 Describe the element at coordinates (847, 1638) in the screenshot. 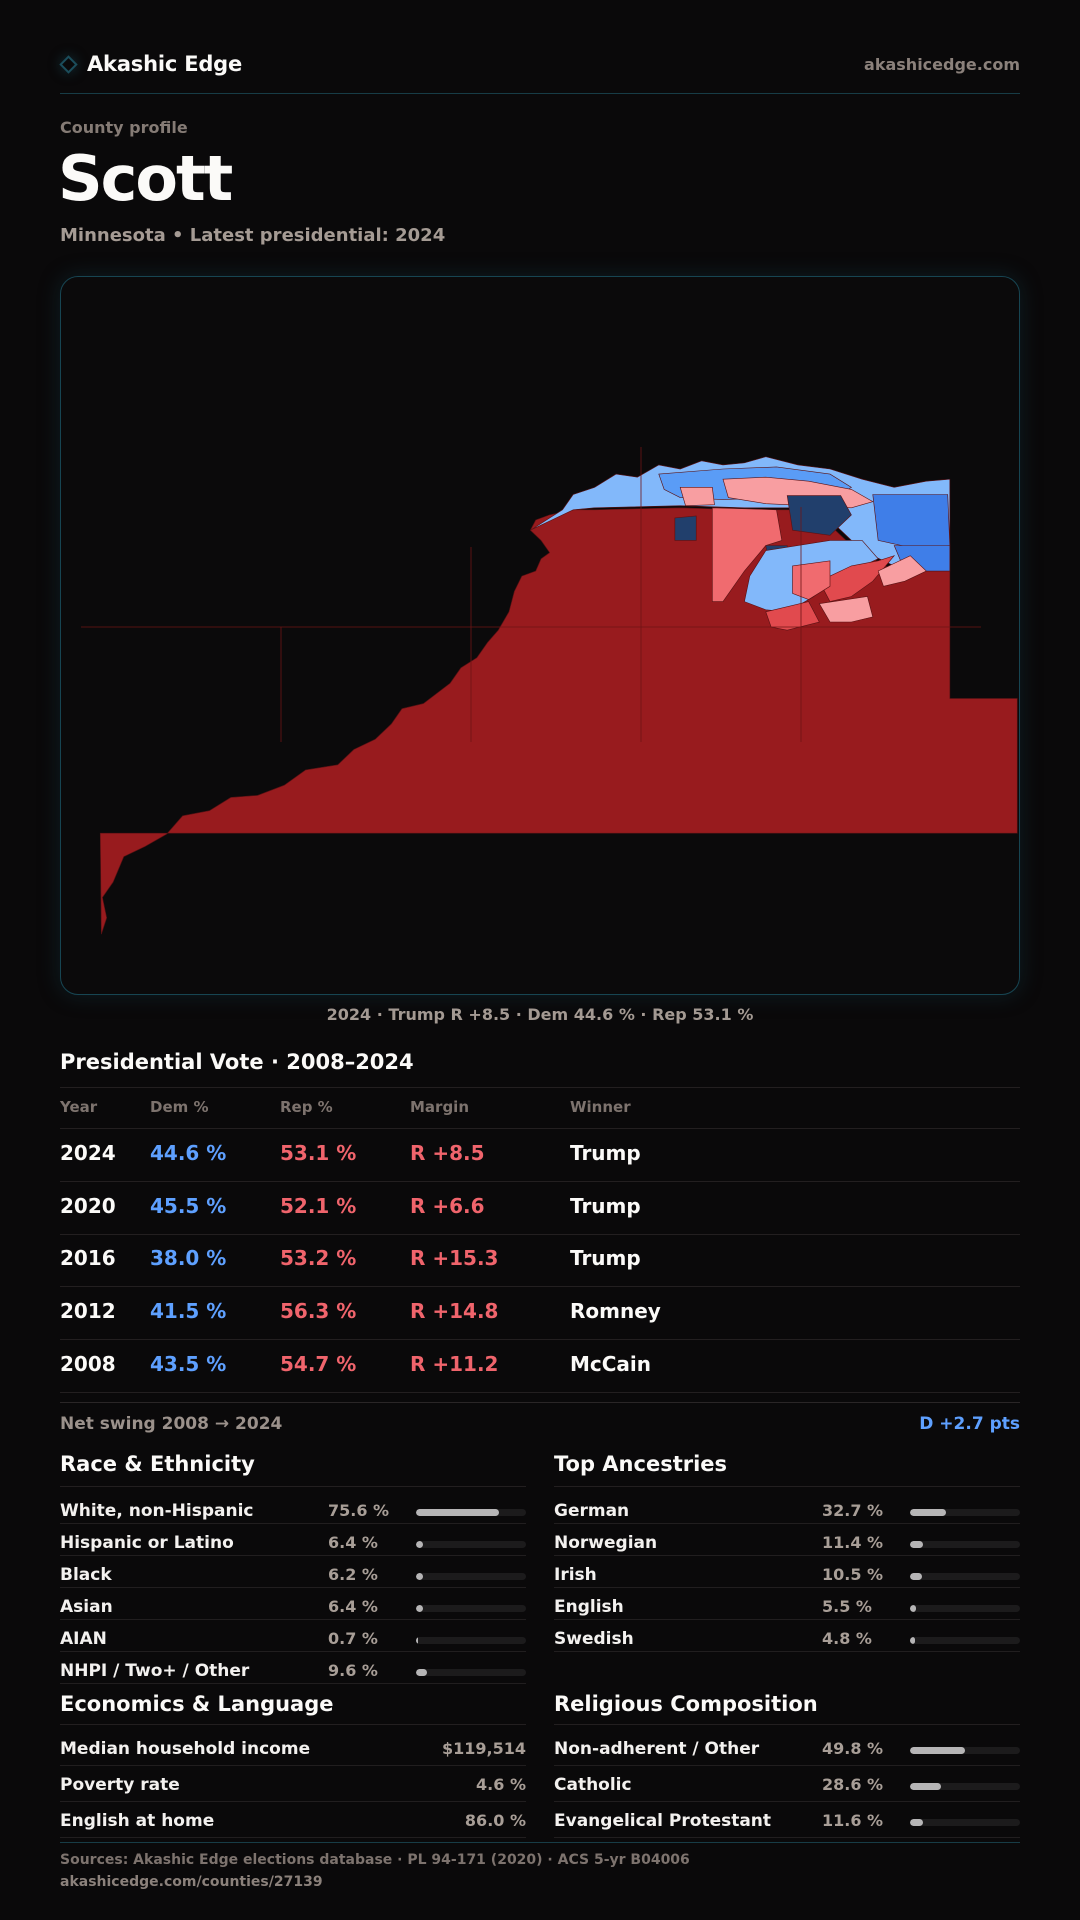

I see `ancestry-value: 4.8 %` at that location.